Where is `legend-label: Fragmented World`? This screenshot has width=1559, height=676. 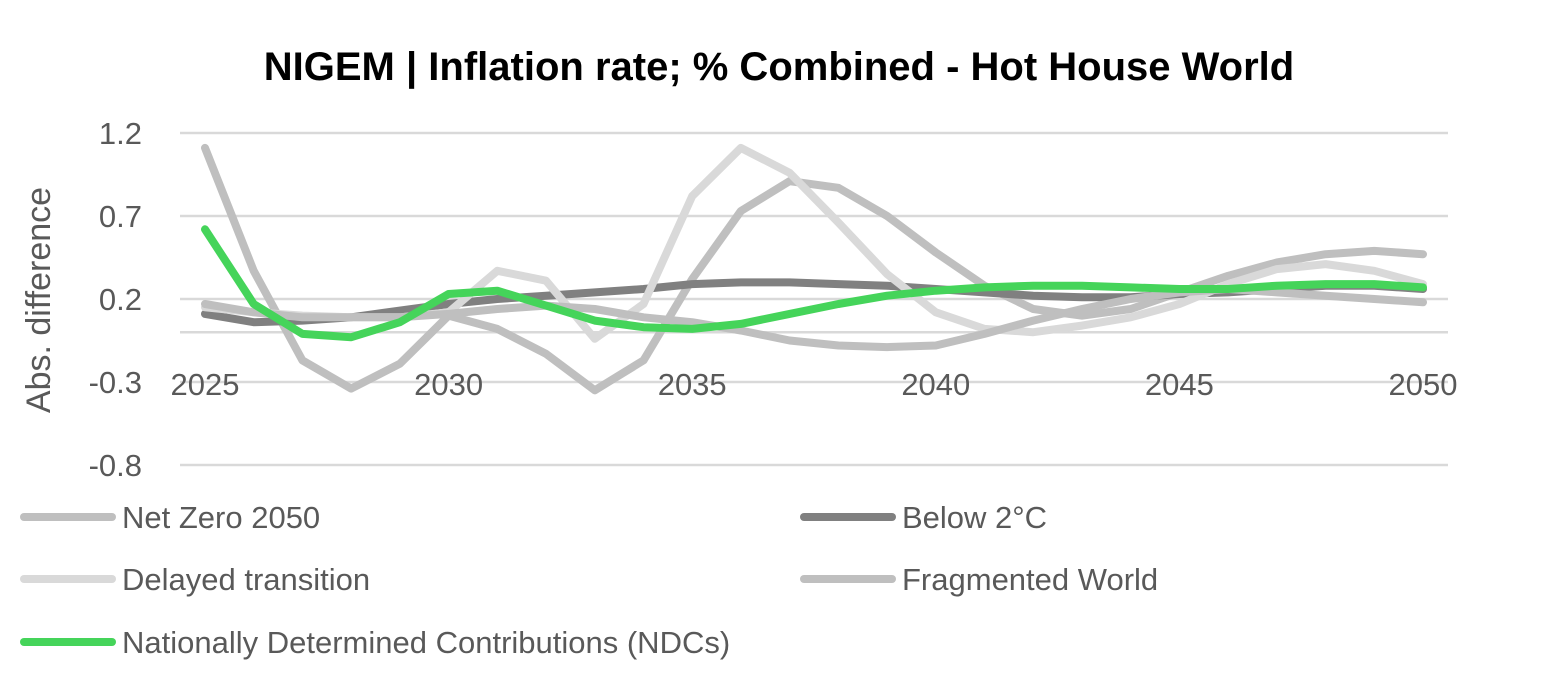
legend-label: Fragmented World is located at coordinates (1030, 579).